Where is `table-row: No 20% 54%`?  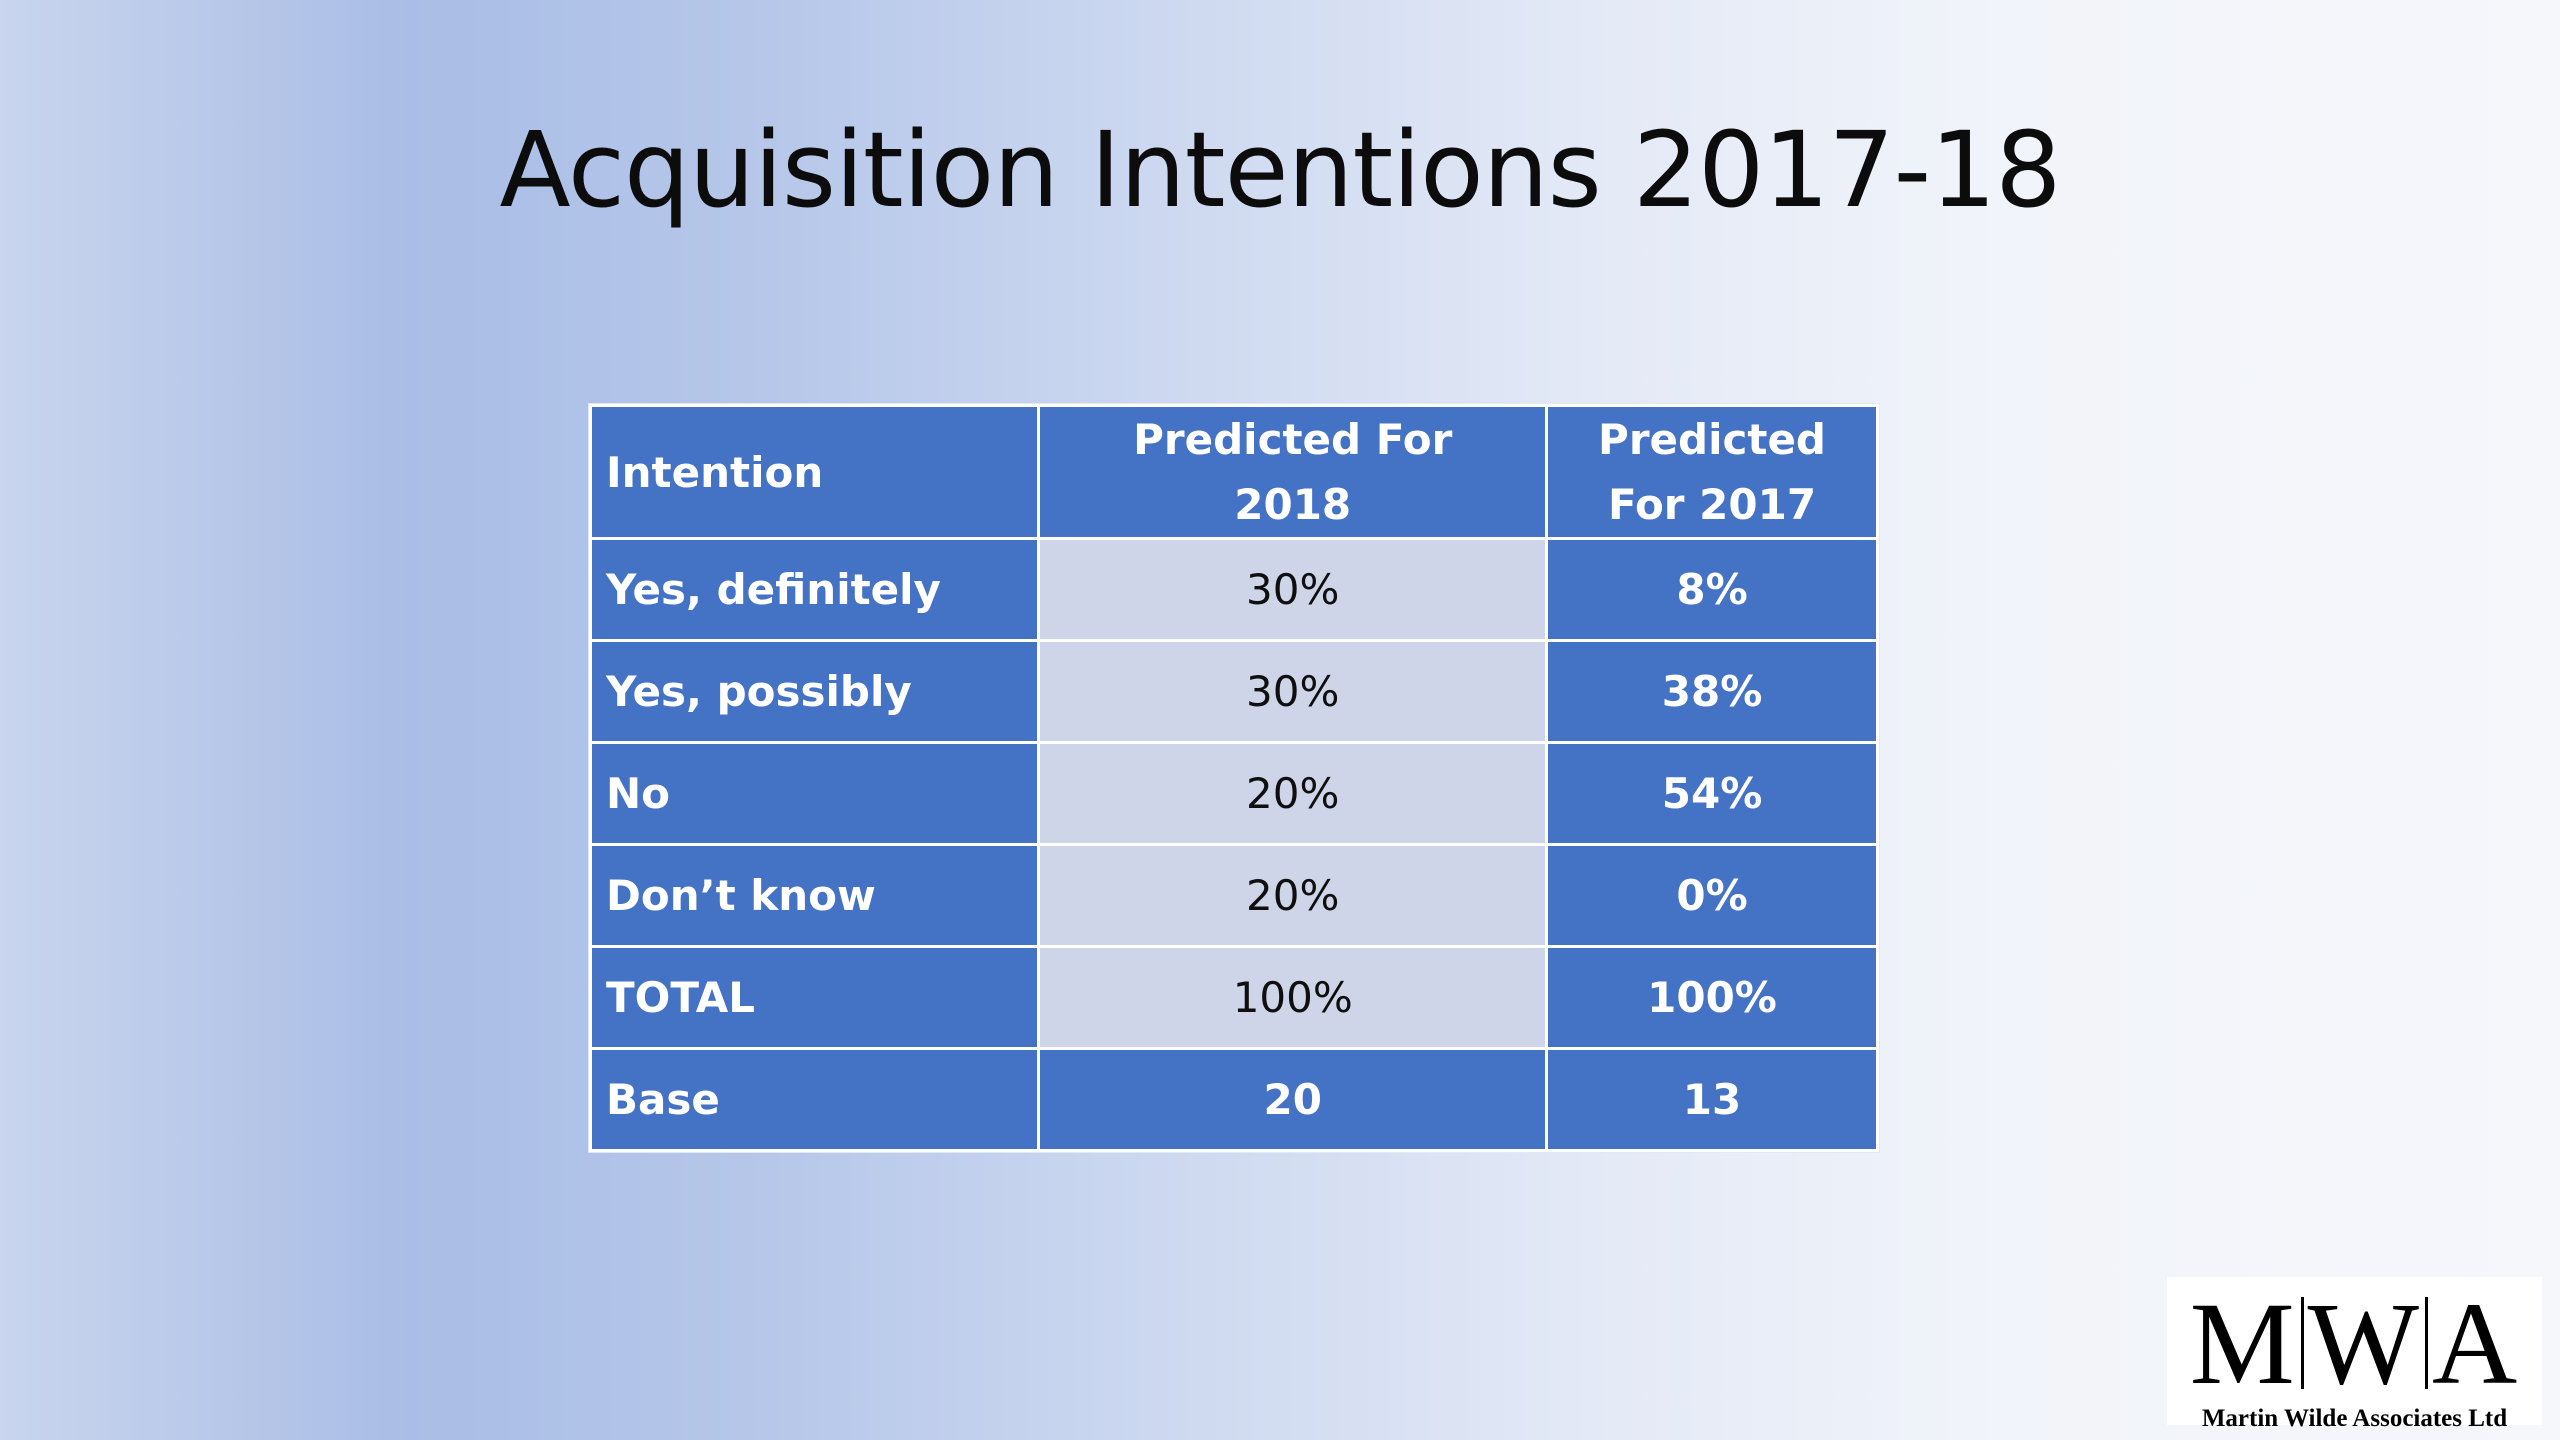
table-row: No 20% 54% is located at coordinates (1234, 794).